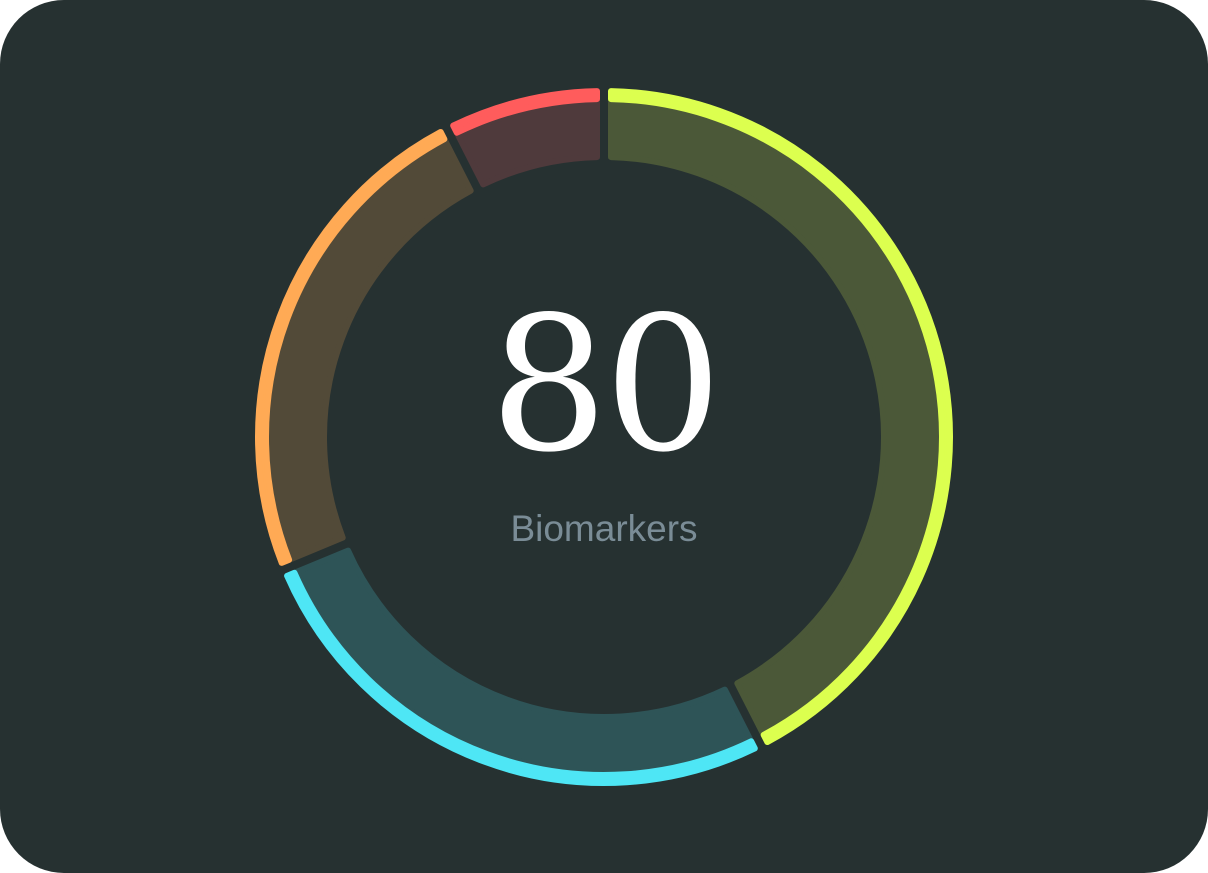 This screenshot has height=873, width=1208. What do you see at coordinates (604, 528) in the screenshot?
I see `center-caption: Biomarkers` at bounding box center [604, 528].